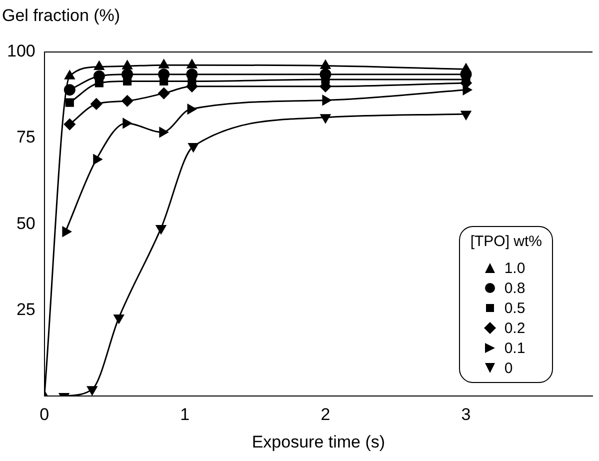 The image size is (599, 461). What do you see at coordinates (508, 368) in the screenshot?
I see `legend-label: 0` at bounding box center [508, 368].